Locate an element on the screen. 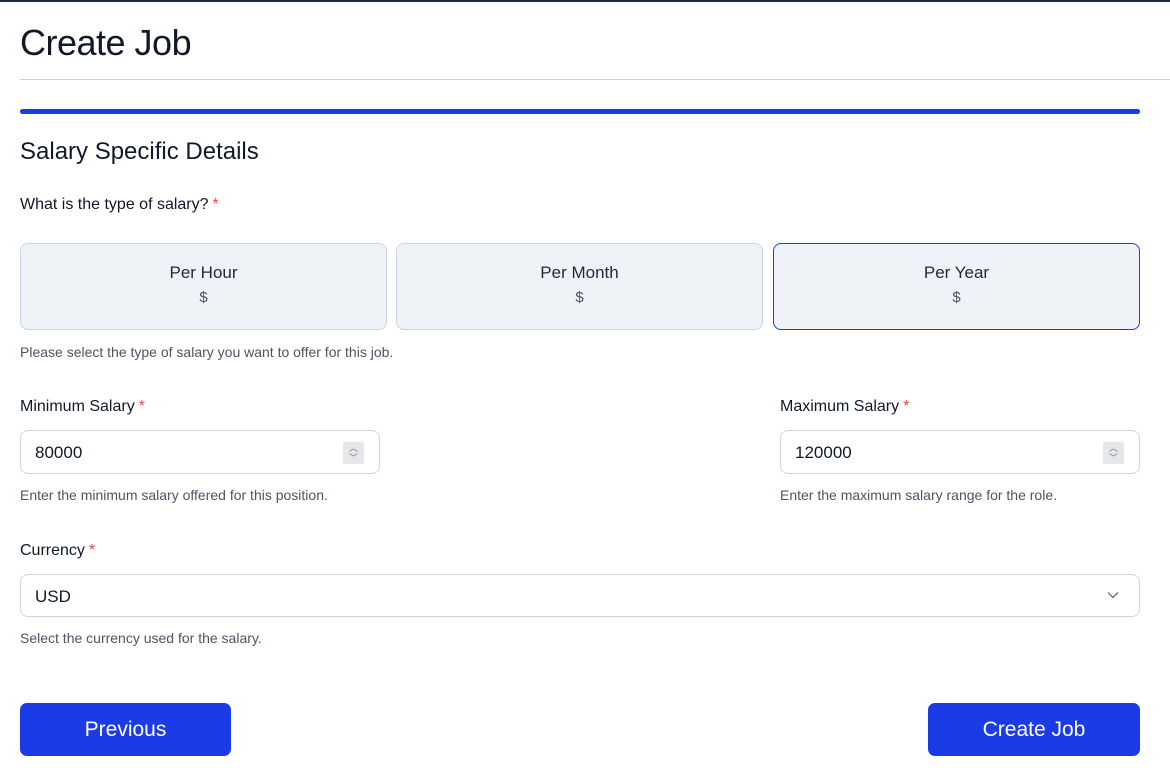  max-salary-value: 120000 is located at coordinates (823, 452).